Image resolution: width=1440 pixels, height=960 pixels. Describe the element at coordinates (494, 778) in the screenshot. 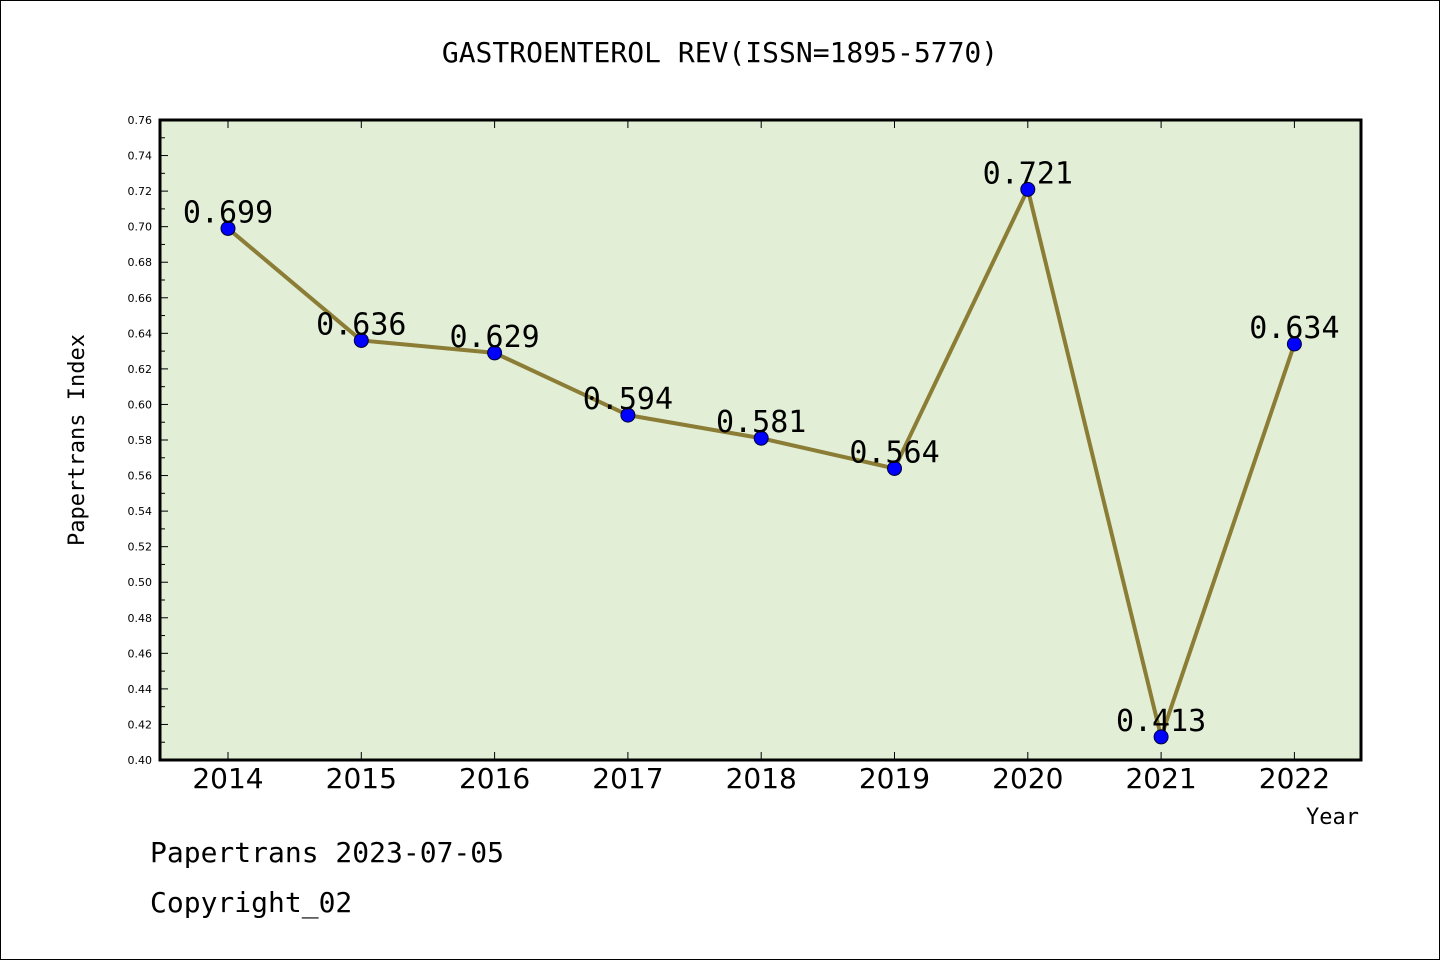

I see `x-tick-label: 2016` at that location.